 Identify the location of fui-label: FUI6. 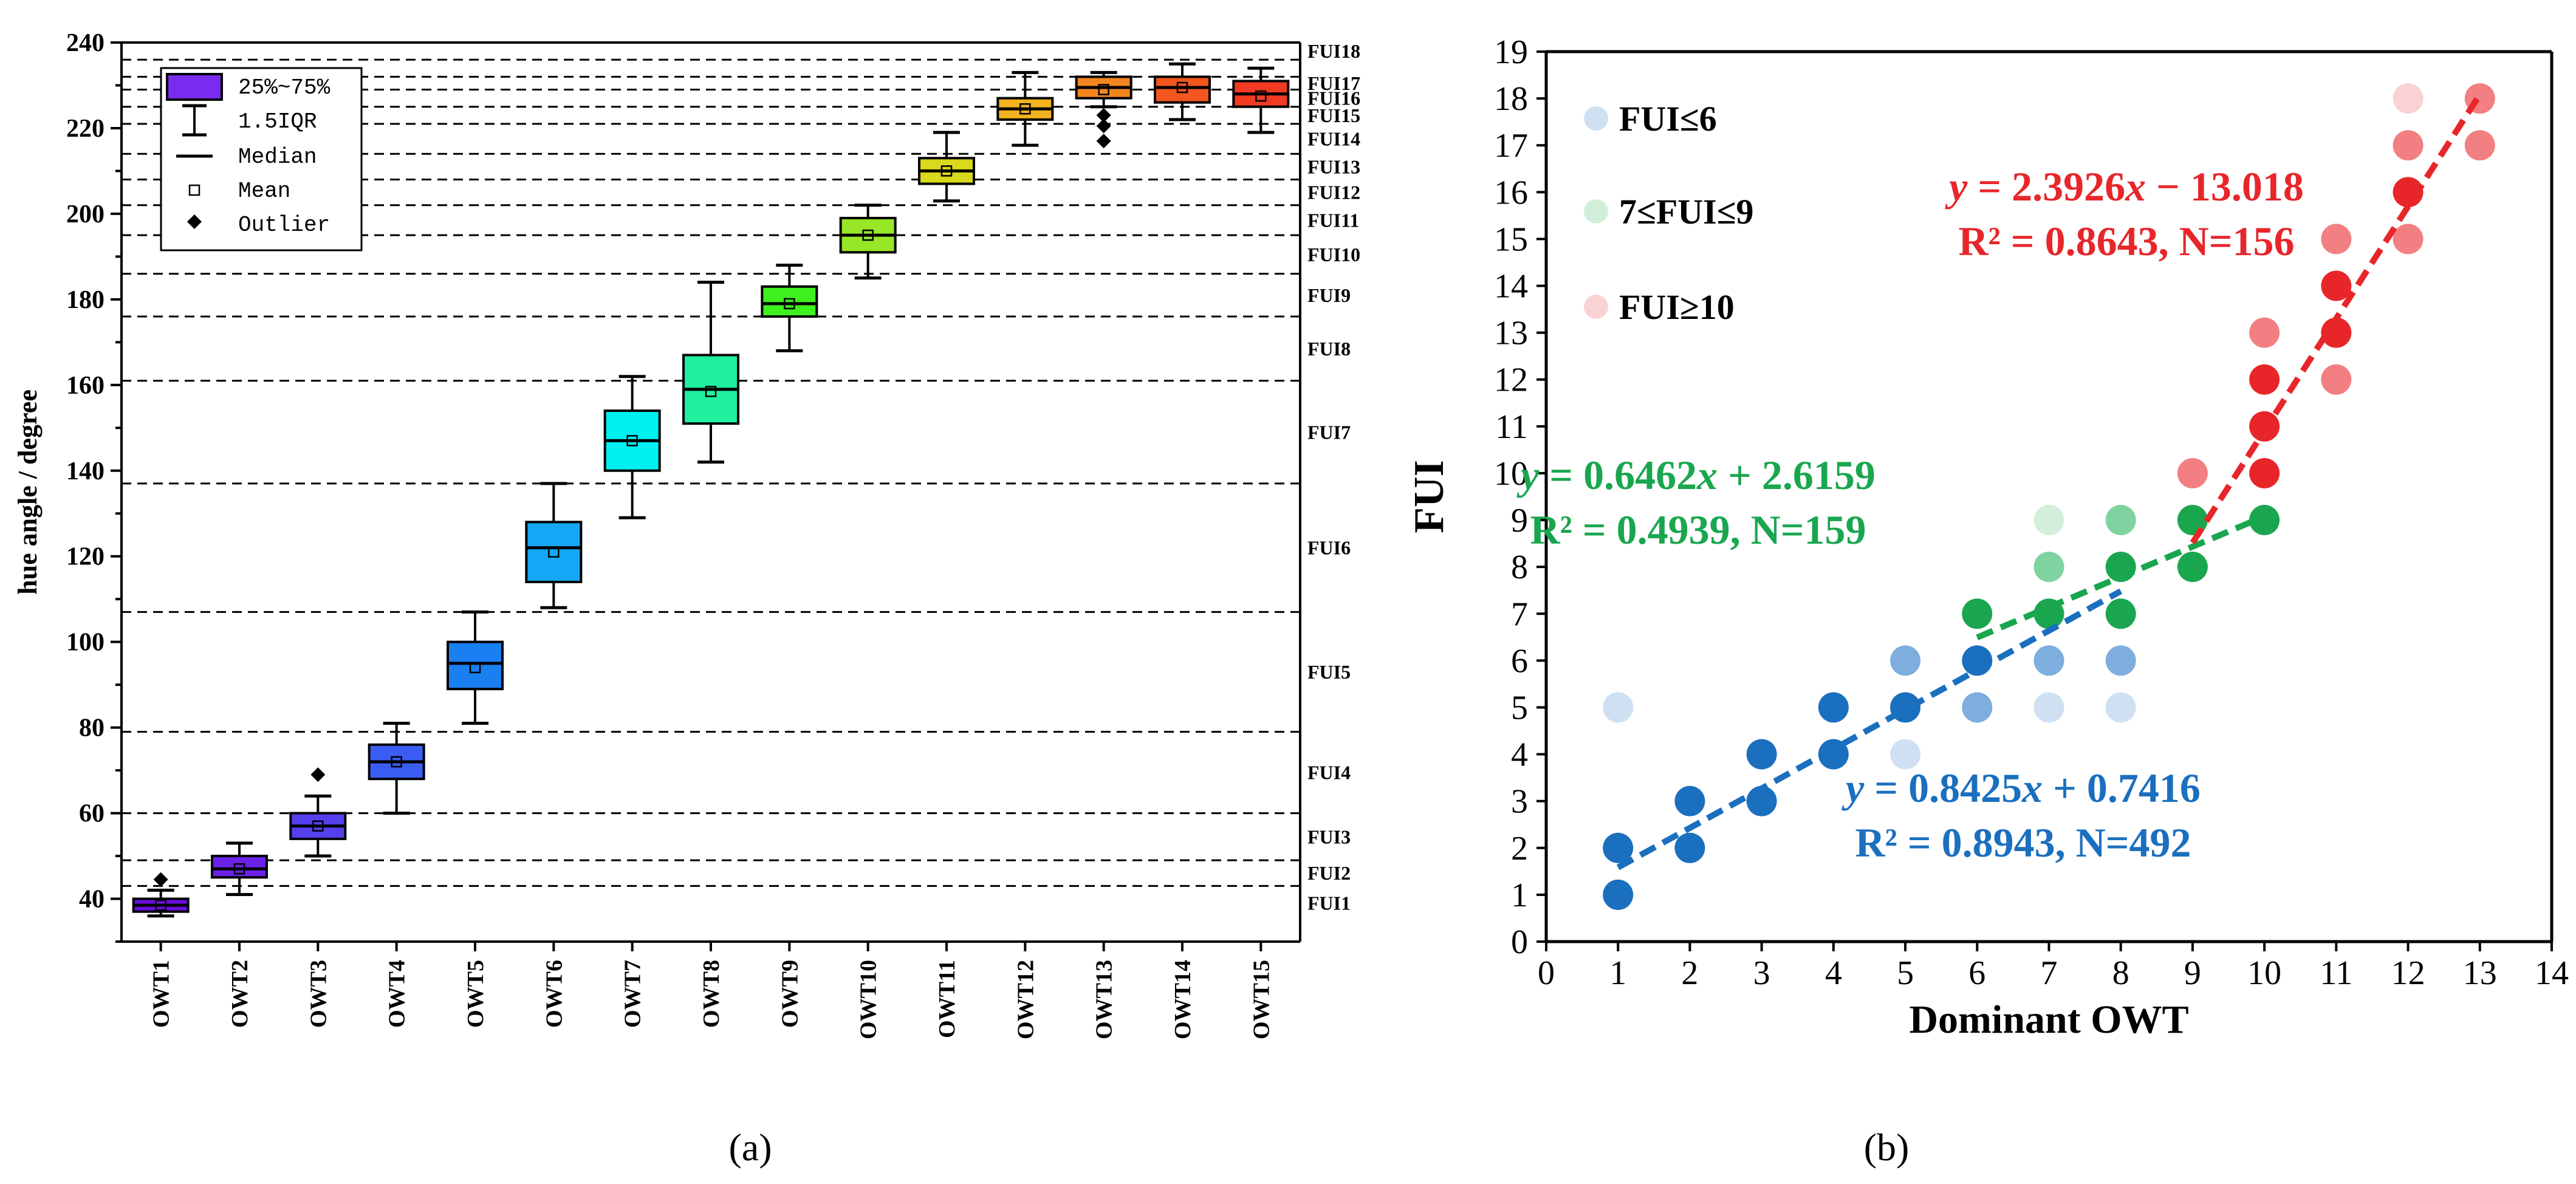
(1329, 548).